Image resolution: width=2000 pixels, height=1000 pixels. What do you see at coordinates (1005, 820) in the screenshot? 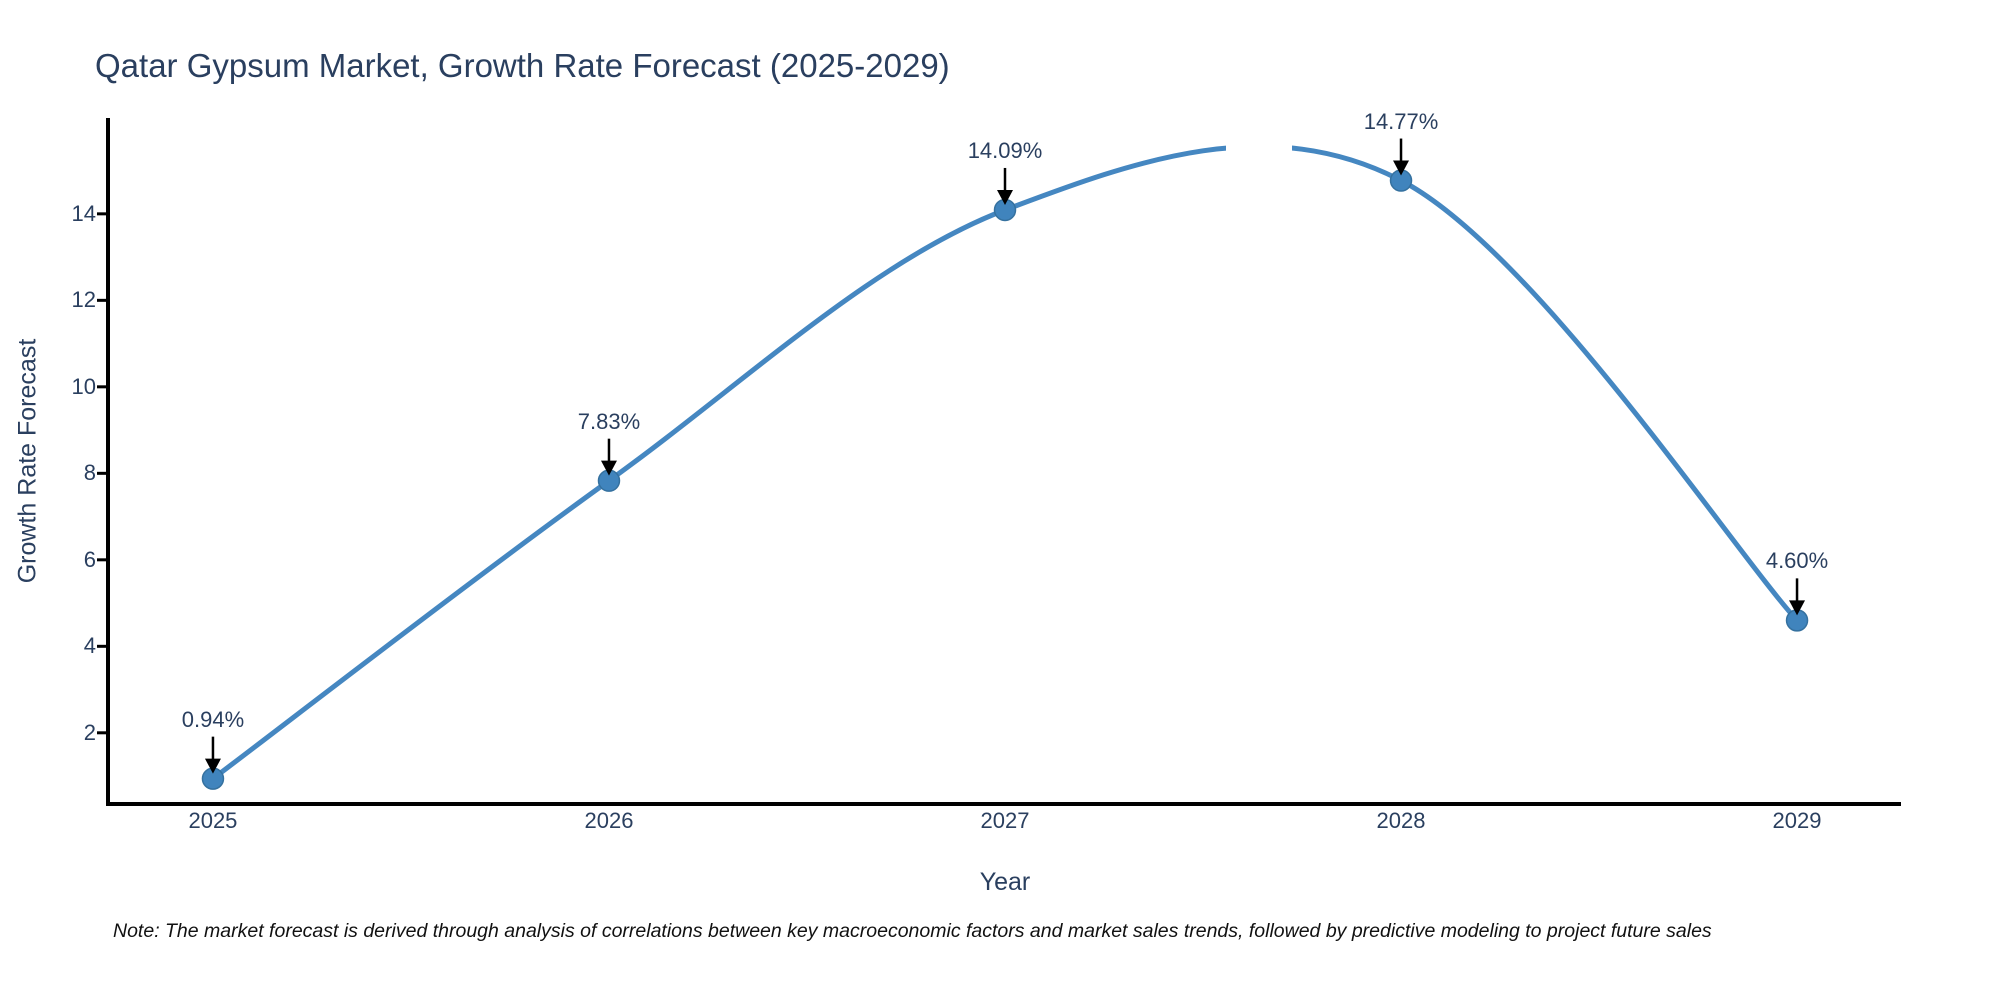
I see `x-tick-label: 2027` at bounding box center [1005, 820].